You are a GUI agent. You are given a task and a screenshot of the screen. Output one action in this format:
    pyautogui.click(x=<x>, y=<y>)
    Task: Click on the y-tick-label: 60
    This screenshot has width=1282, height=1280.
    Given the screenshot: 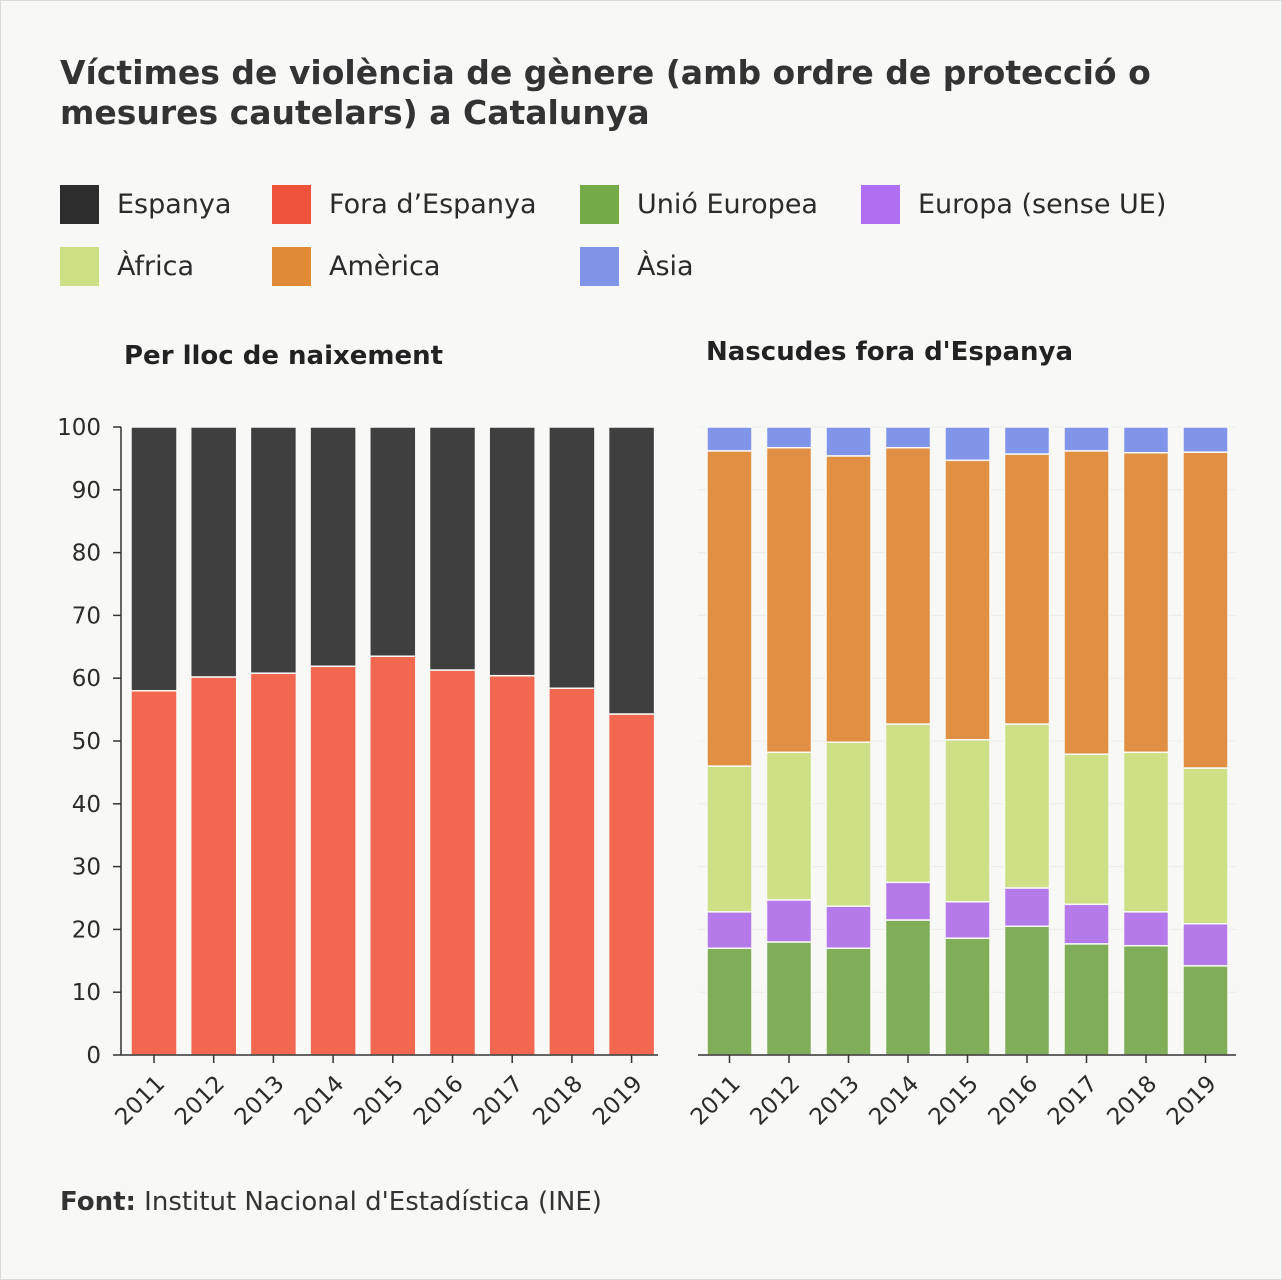 What is the action you would take?
    pyautogui.click(x=86, y=679)
    